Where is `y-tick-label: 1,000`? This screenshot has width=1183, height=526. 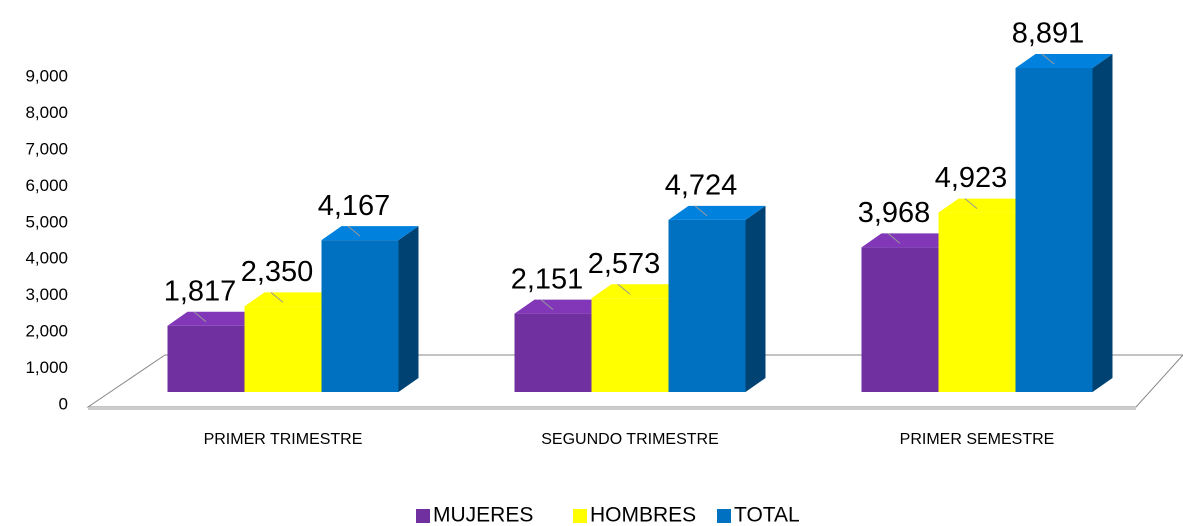 y-tick-label: 1,000 is located at coordinates (46, 367).